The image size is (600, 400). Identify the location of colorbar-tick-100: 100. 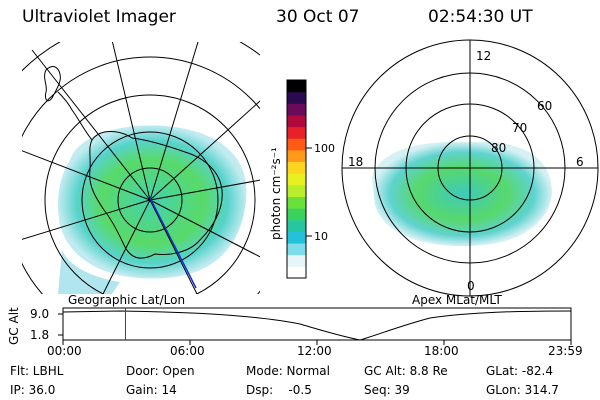
(324, 148).